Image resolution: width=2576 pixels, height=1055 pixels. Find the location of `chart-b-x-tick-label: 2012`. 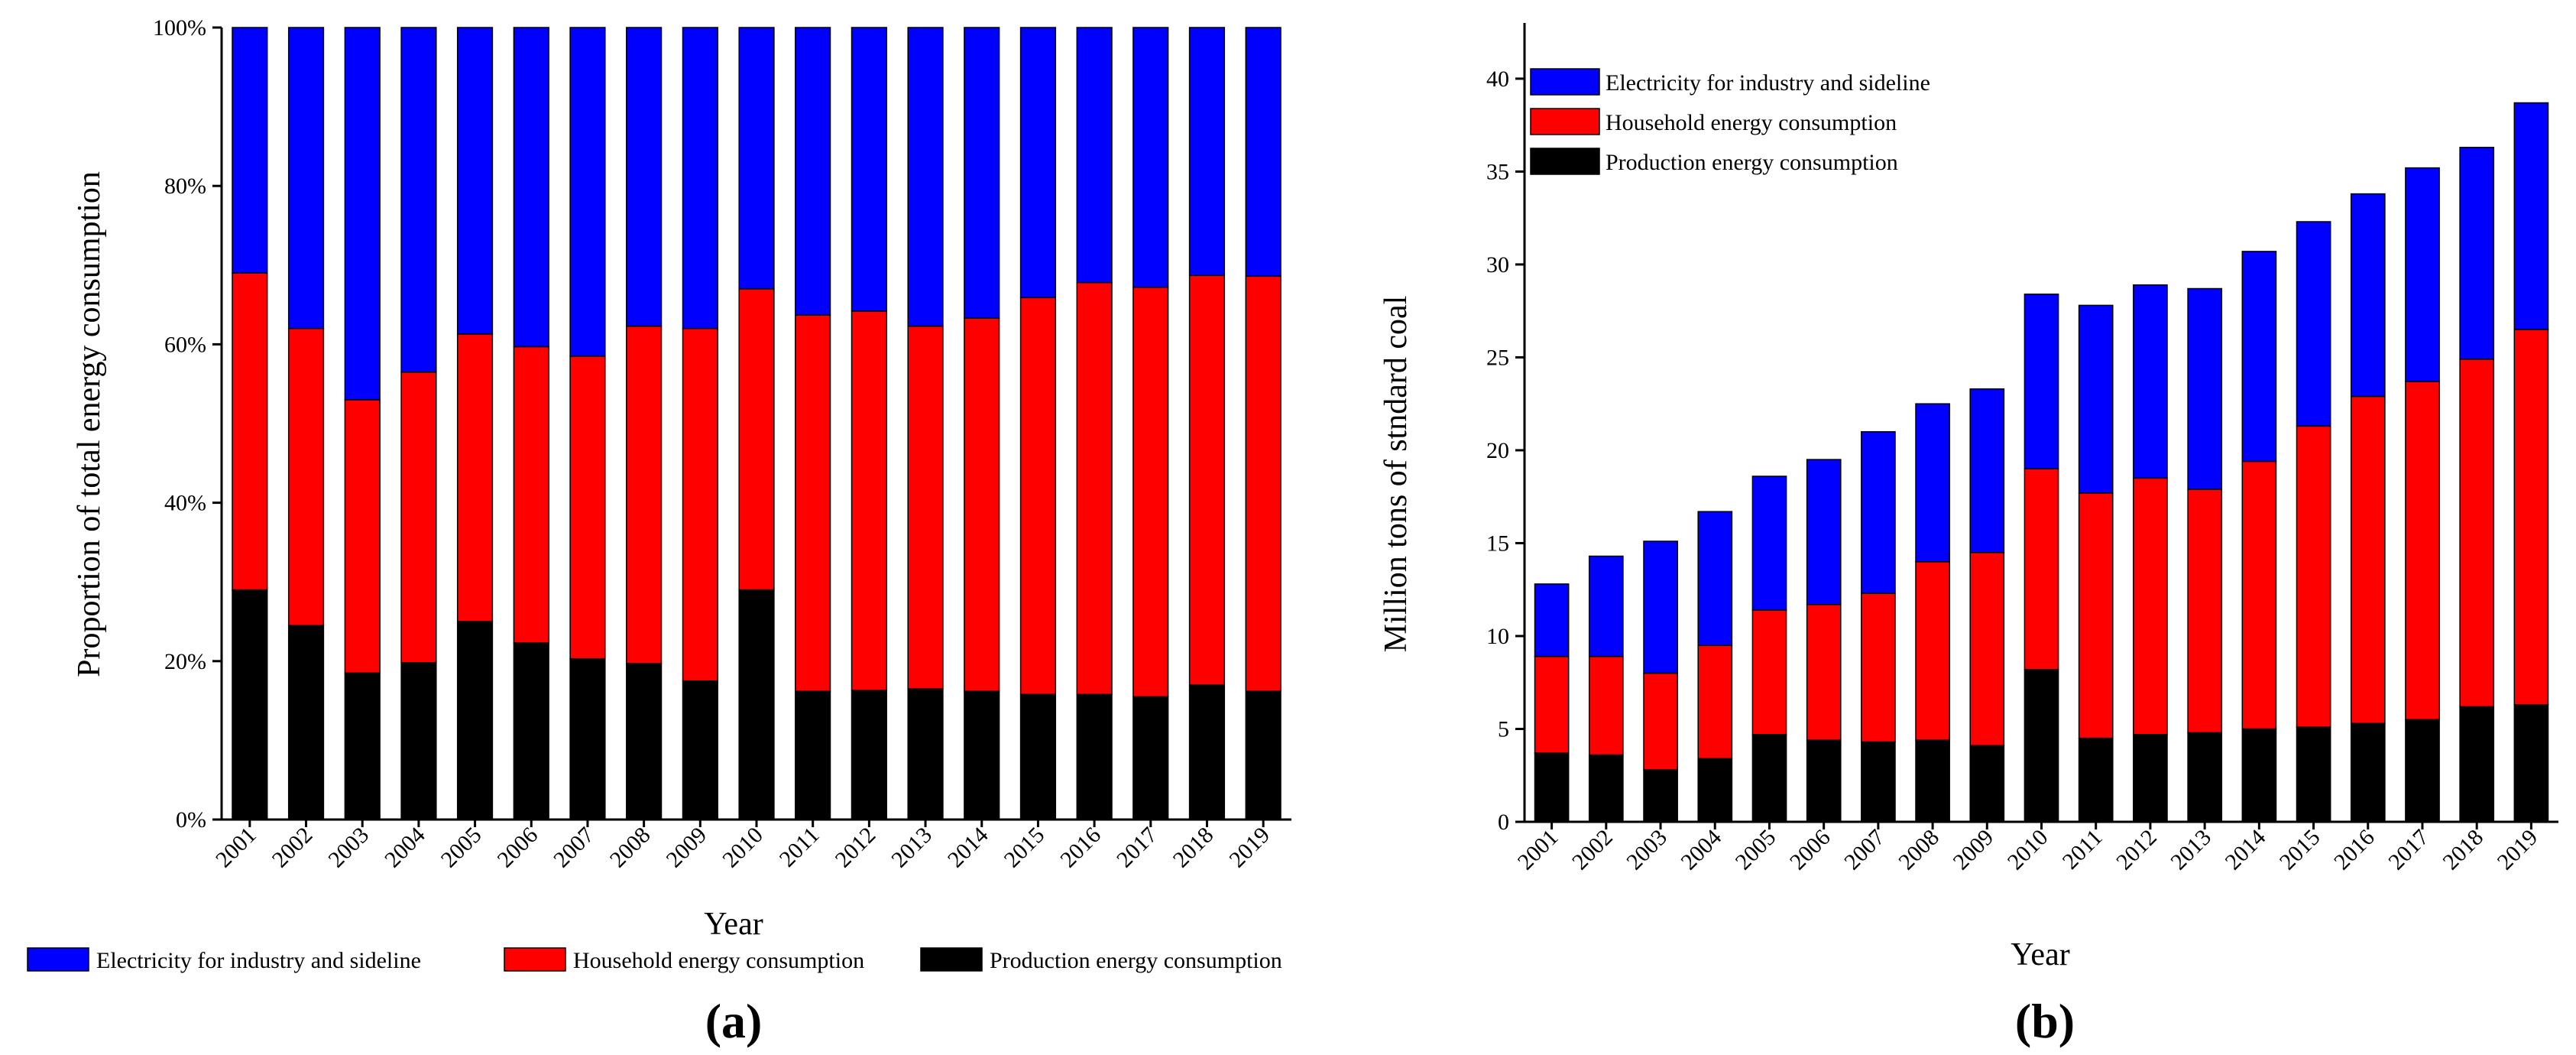

chart-b-x-tick-label: 2012 is located at coordinates (2136, 850).